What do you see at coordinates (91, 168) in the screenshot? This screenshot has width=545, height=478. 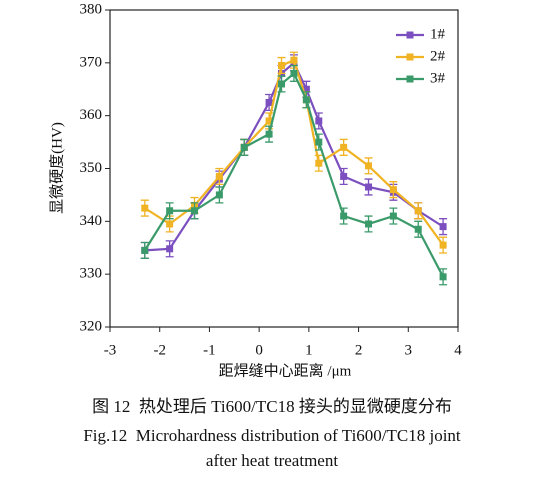 I see `y-tick-label: 350` at bounding box center [91, 168].